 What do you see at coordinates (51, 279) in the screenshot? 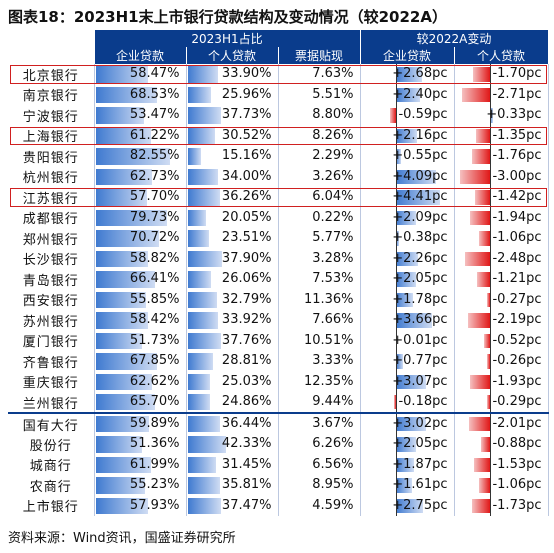
I see `bank-name-cell: 青岛银行` at bounding box center [51, 279].